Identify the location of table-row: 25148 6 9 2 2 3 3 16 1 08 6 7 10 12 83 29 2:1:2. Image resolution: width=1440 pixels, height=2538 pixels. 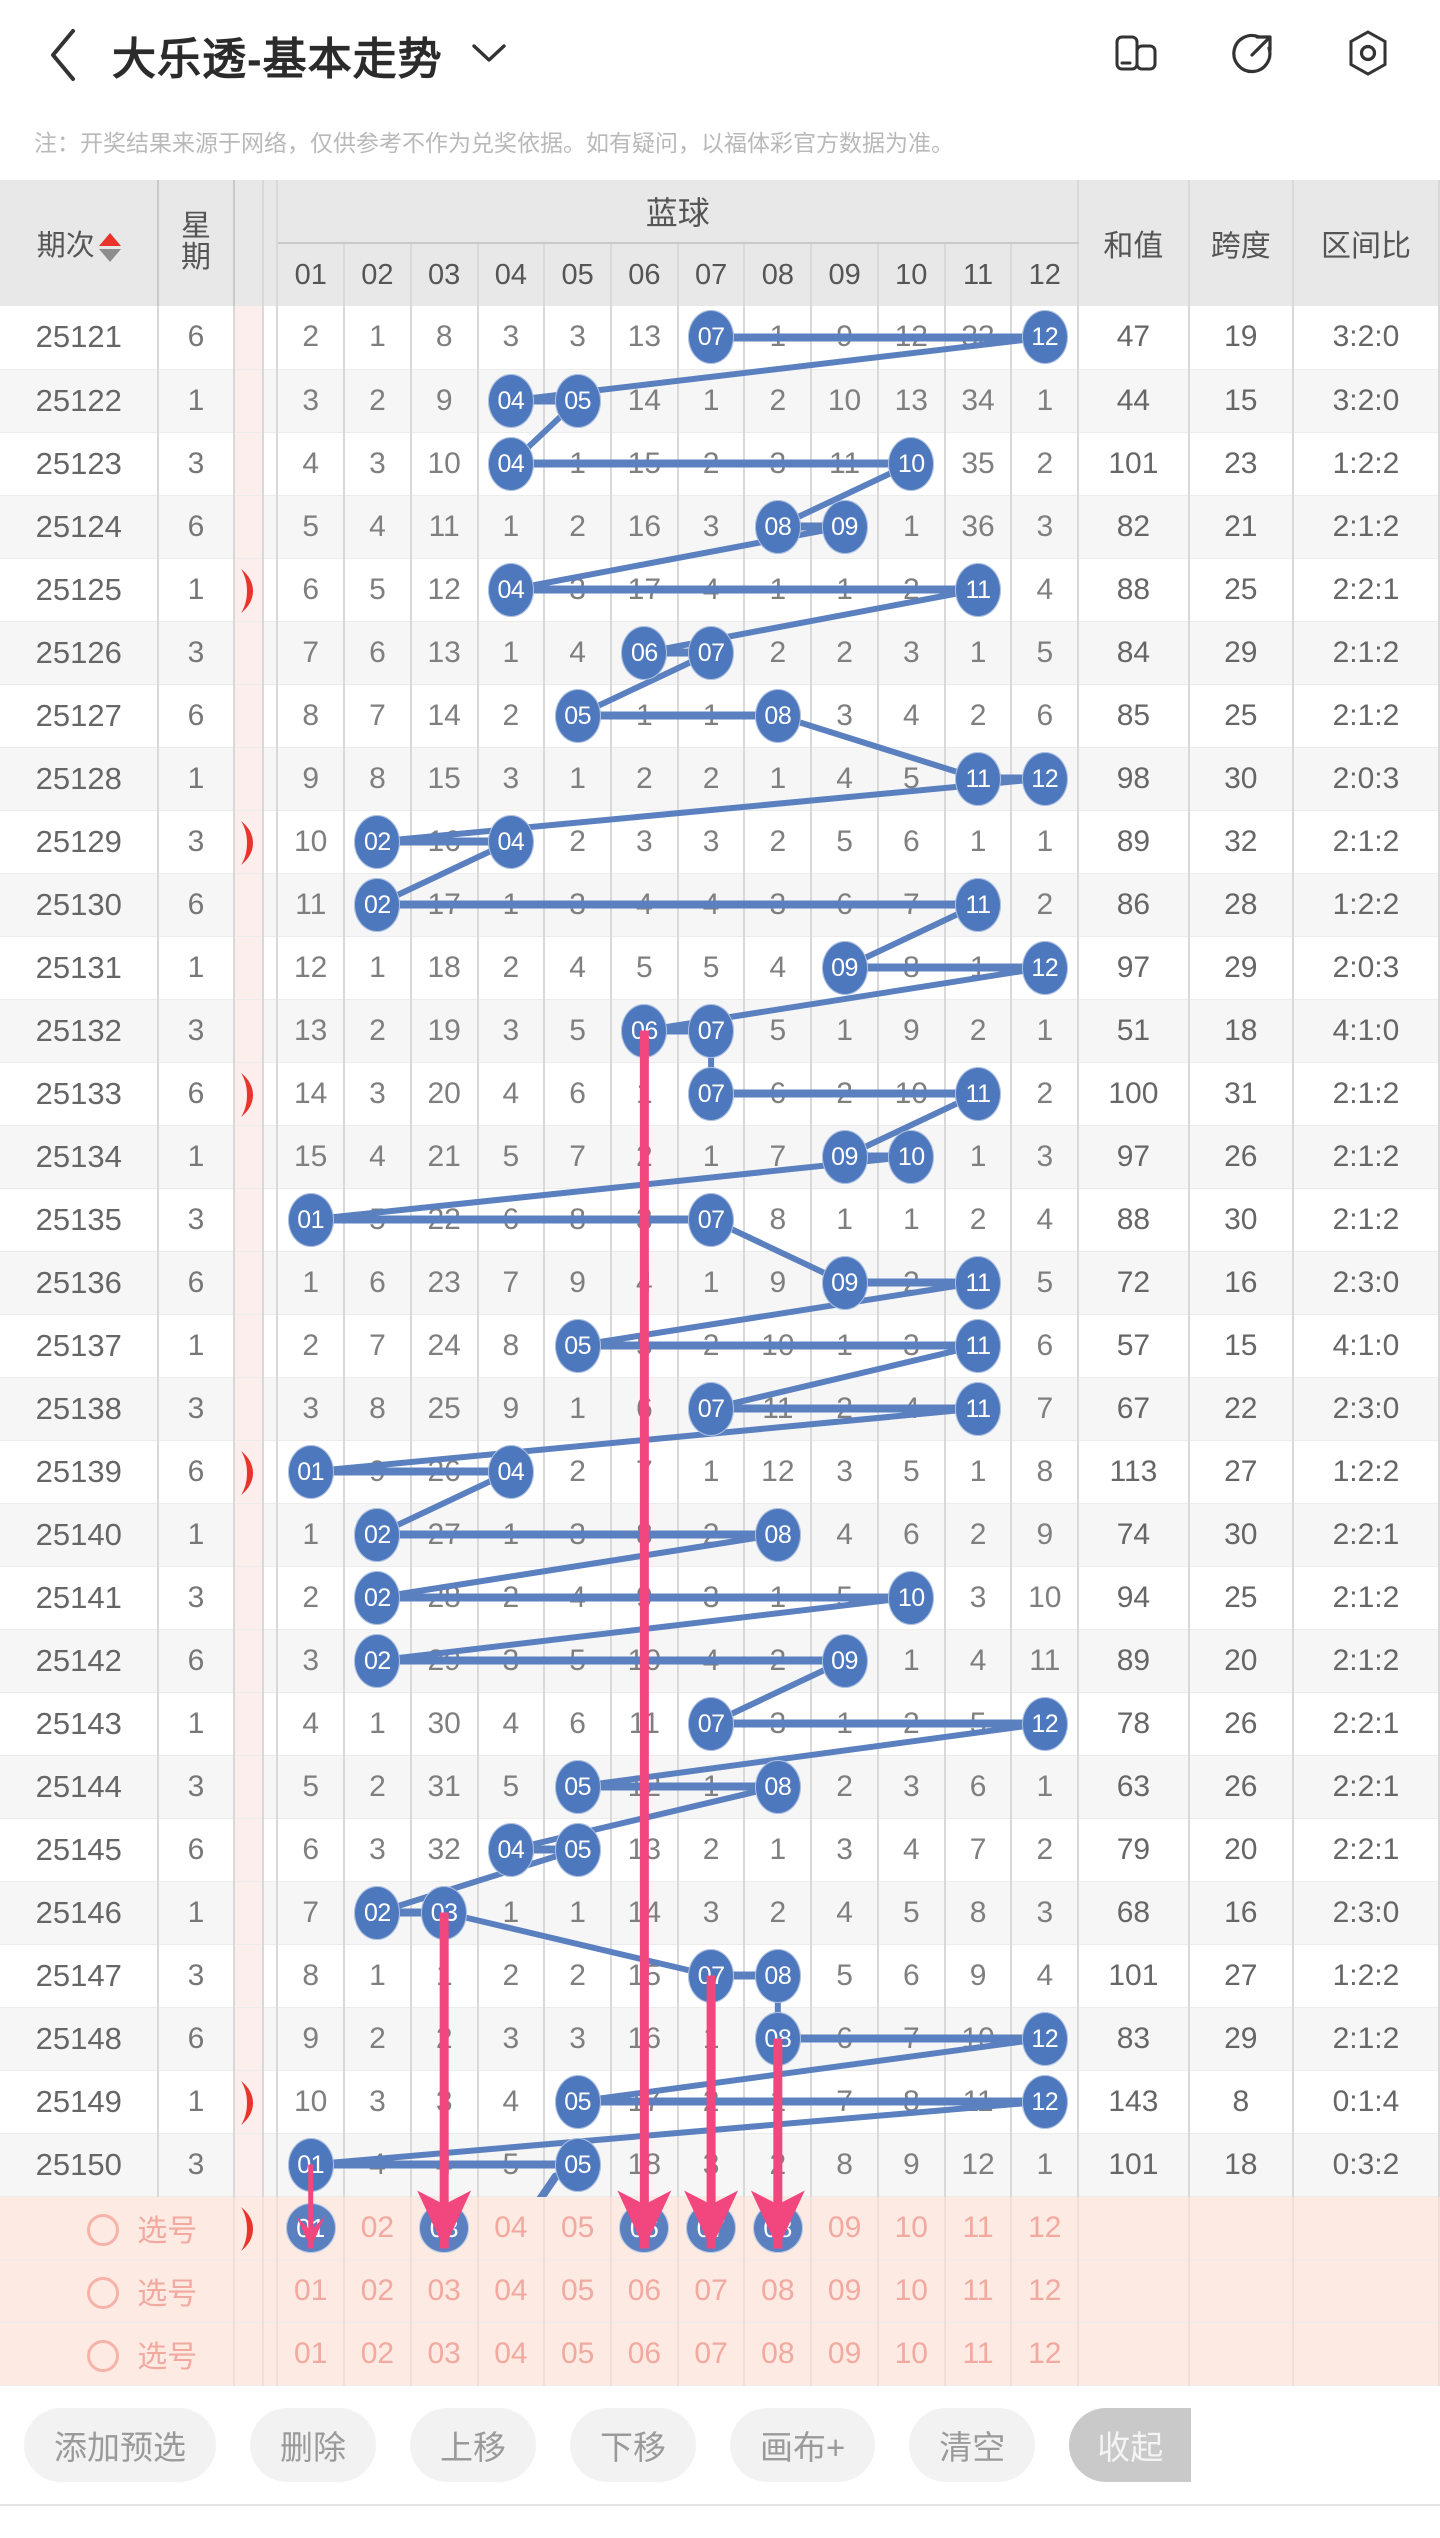
(720, 2039).